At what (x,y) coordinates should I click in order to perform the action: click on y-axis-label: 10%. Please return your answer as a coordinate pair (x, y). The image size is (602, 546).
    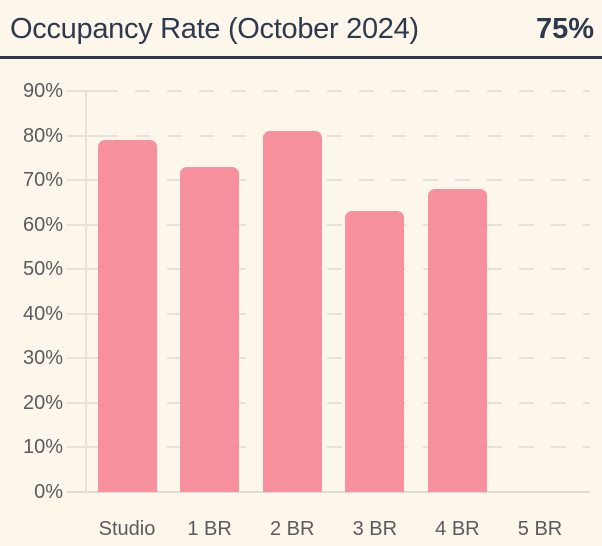
    Looking at the image, I should click on (42, 447).